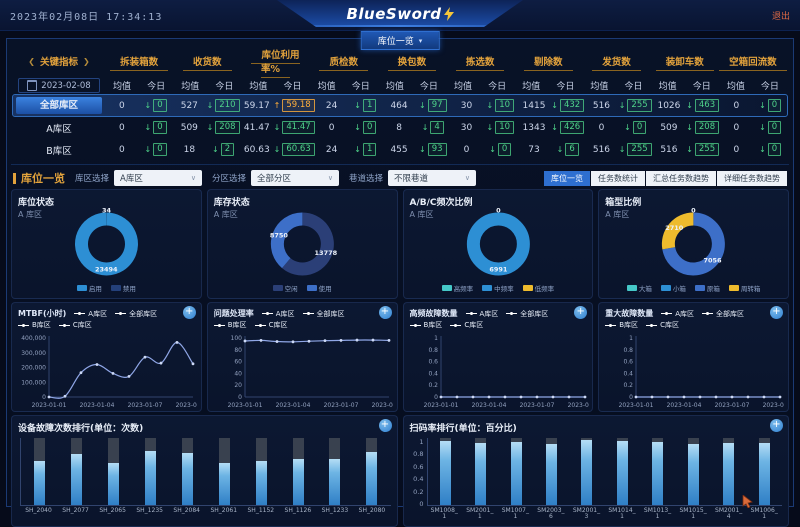  Describe the element at coordinates (139, 64) in the screenshot. I see `column-header-label: 拆装箱数` at that location.